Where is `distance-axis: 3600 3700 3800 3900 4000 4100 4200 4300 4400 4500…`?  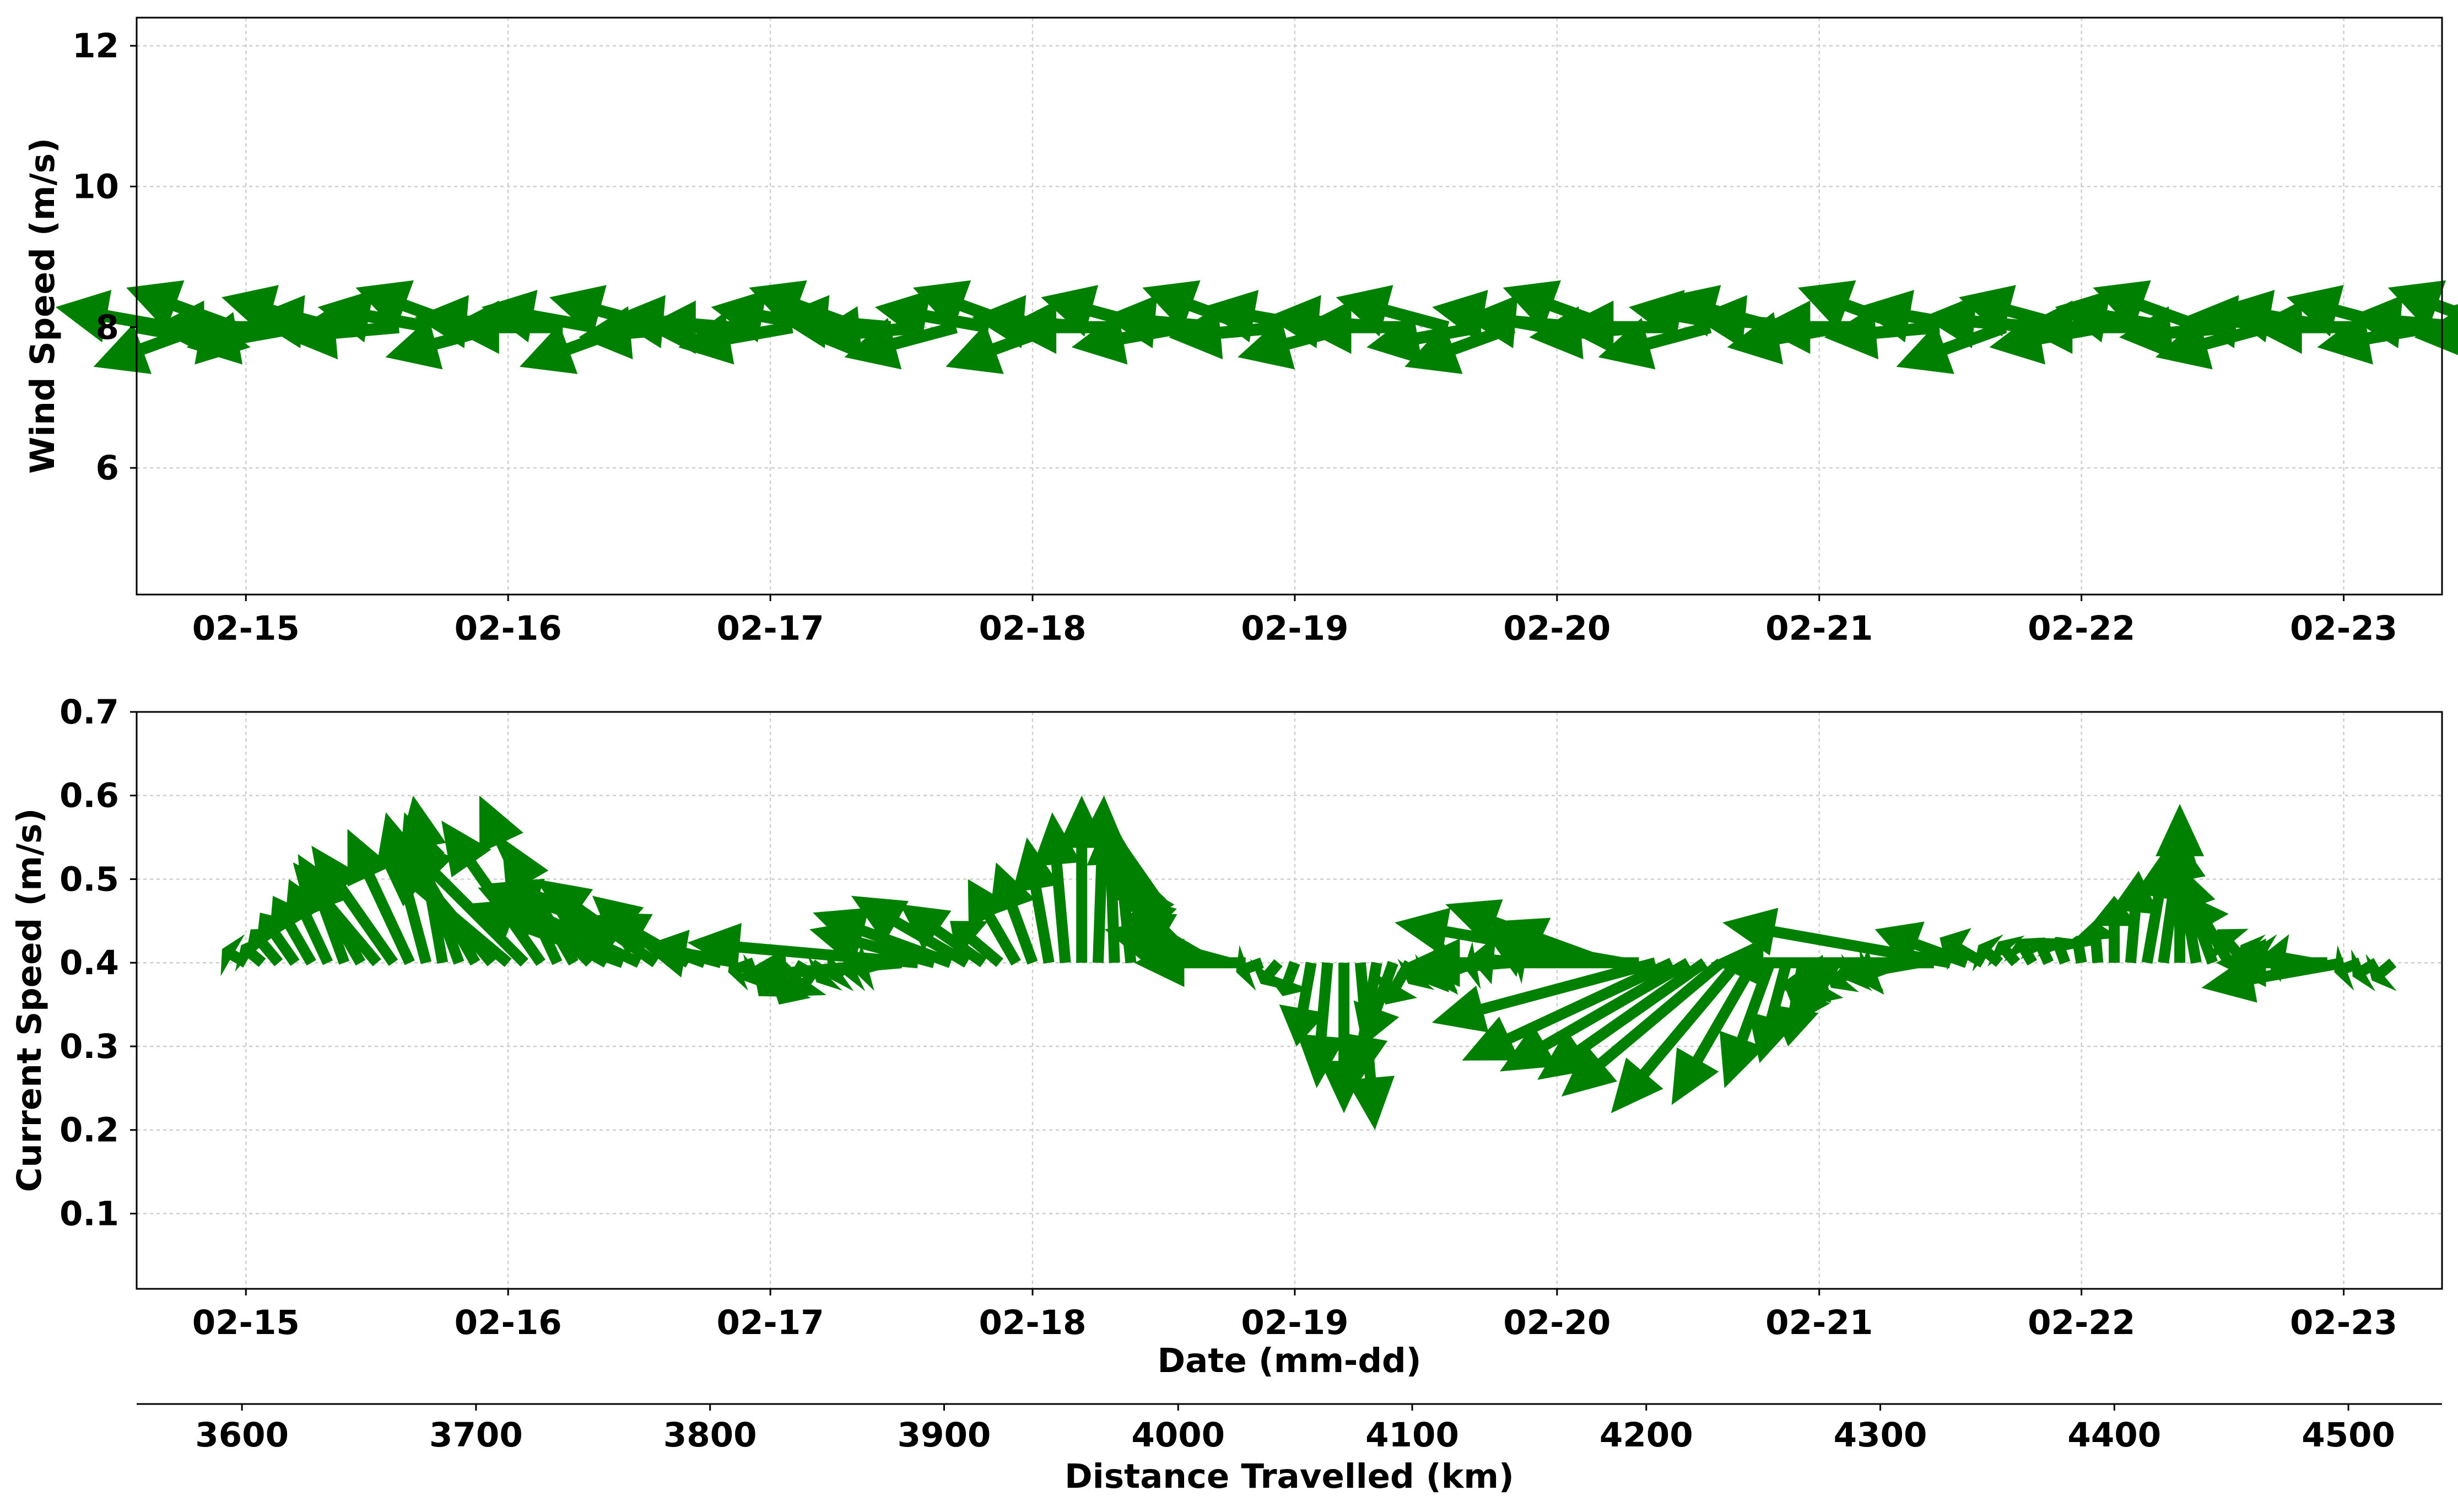 distance-axis: 3600 3700 3800 3900 4000 4100 4200 4300 4400 4500… is located at coordinates (1289, 1449).